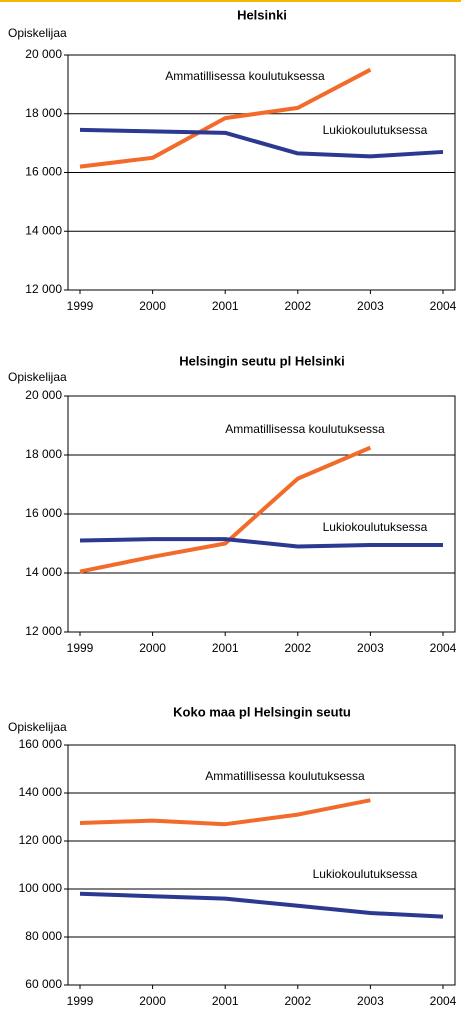  What do you see at coordinates (43, 936) in the screenshot?
I see `y-tick-label: 80 000` at bounding box center [43, 936].